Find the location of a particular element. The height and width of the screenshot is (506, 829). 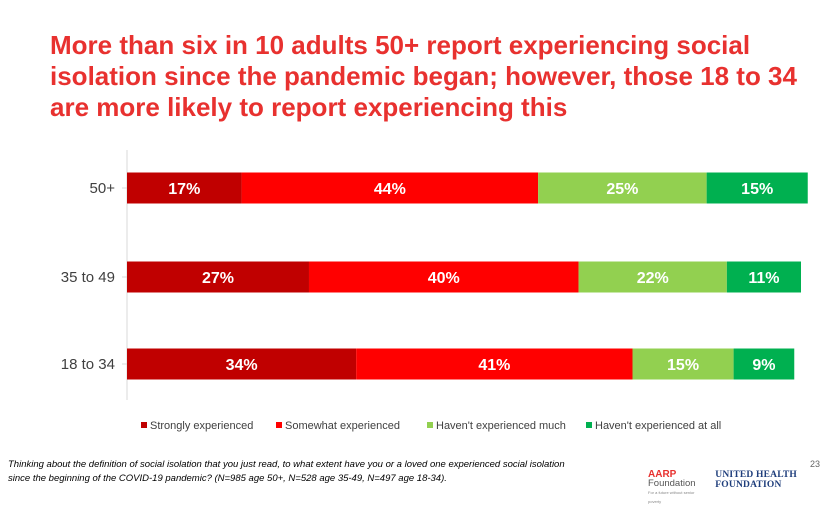

bar-segment-35-to-49-haven-t-experienced-at-all is located at coordinates (763, 277).